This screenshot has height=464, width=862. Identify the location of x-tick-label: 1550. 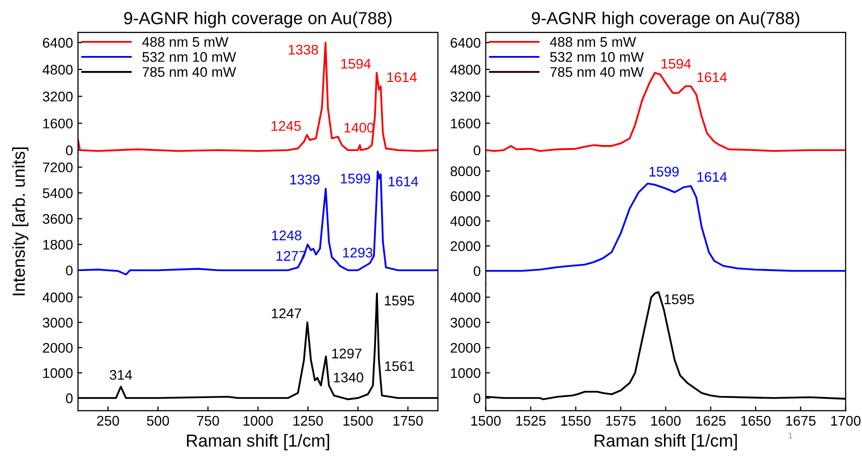
(576, 421).